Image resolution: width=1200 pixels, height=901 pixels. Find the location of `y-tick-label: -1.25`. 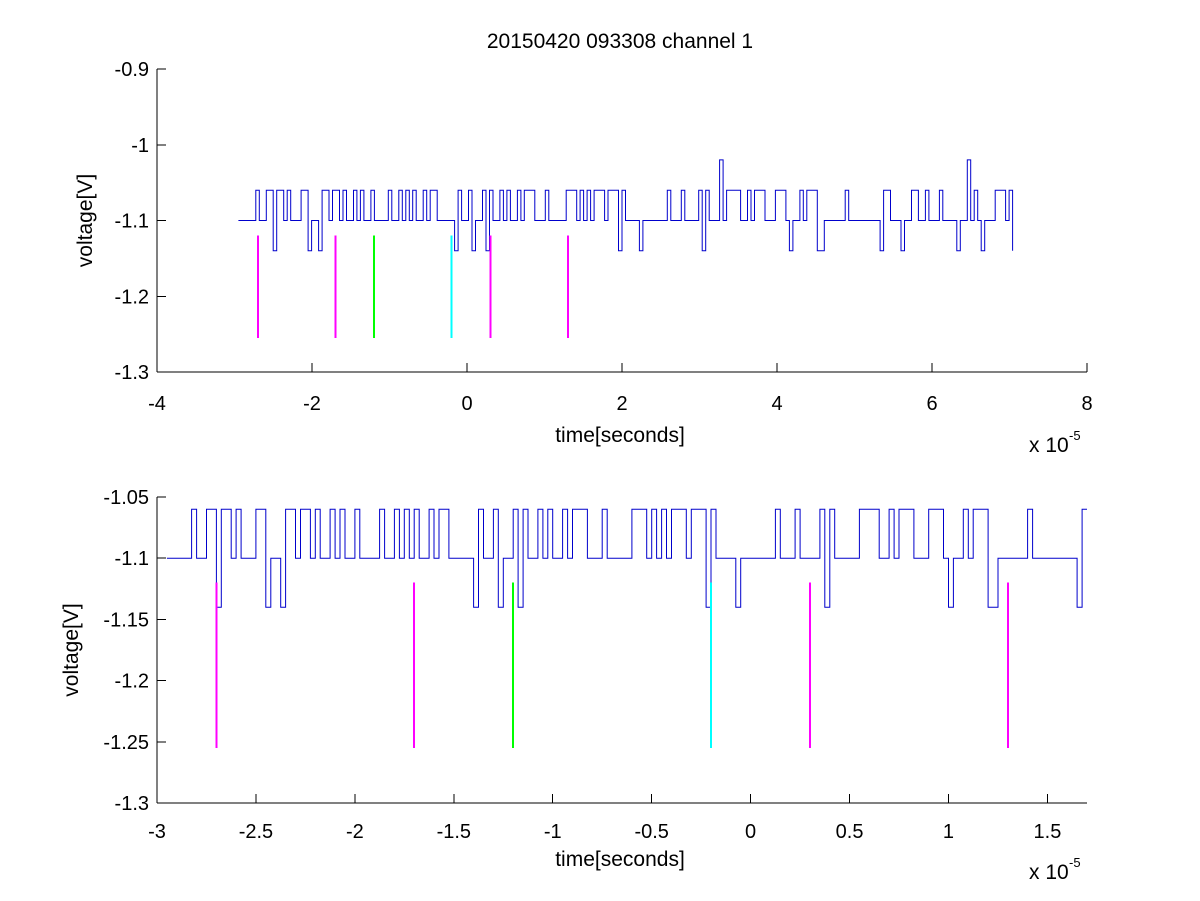

y-tick-label: -1.25 is located at coordinates (126, 743).